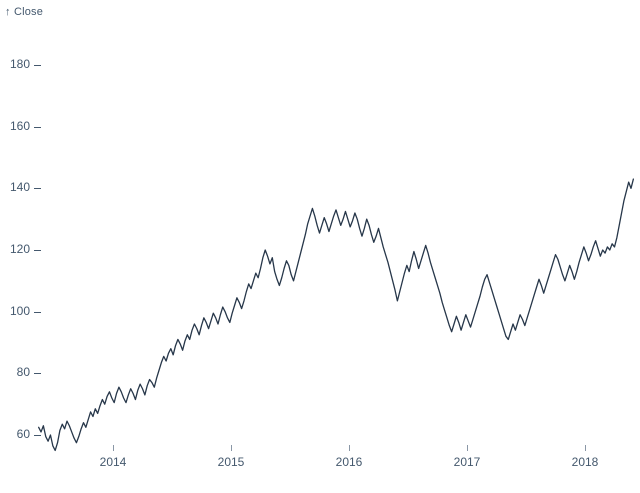 The image size is (640, 493). I want to click on y-axis-title: ↑ Close, so click(24, 12).